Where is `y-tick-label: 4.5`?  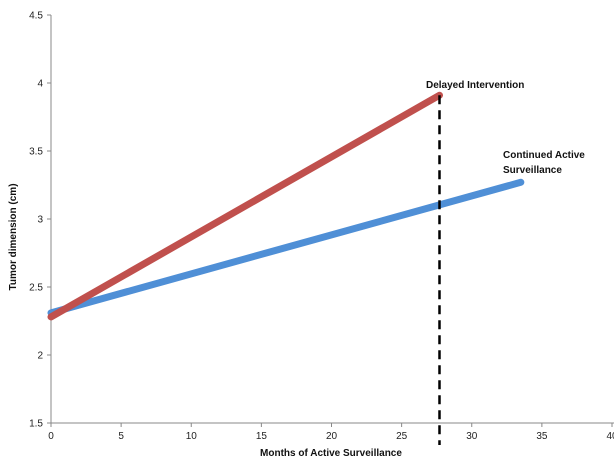 y-tick-label: 4.5 is located at coordinates (36, 16).